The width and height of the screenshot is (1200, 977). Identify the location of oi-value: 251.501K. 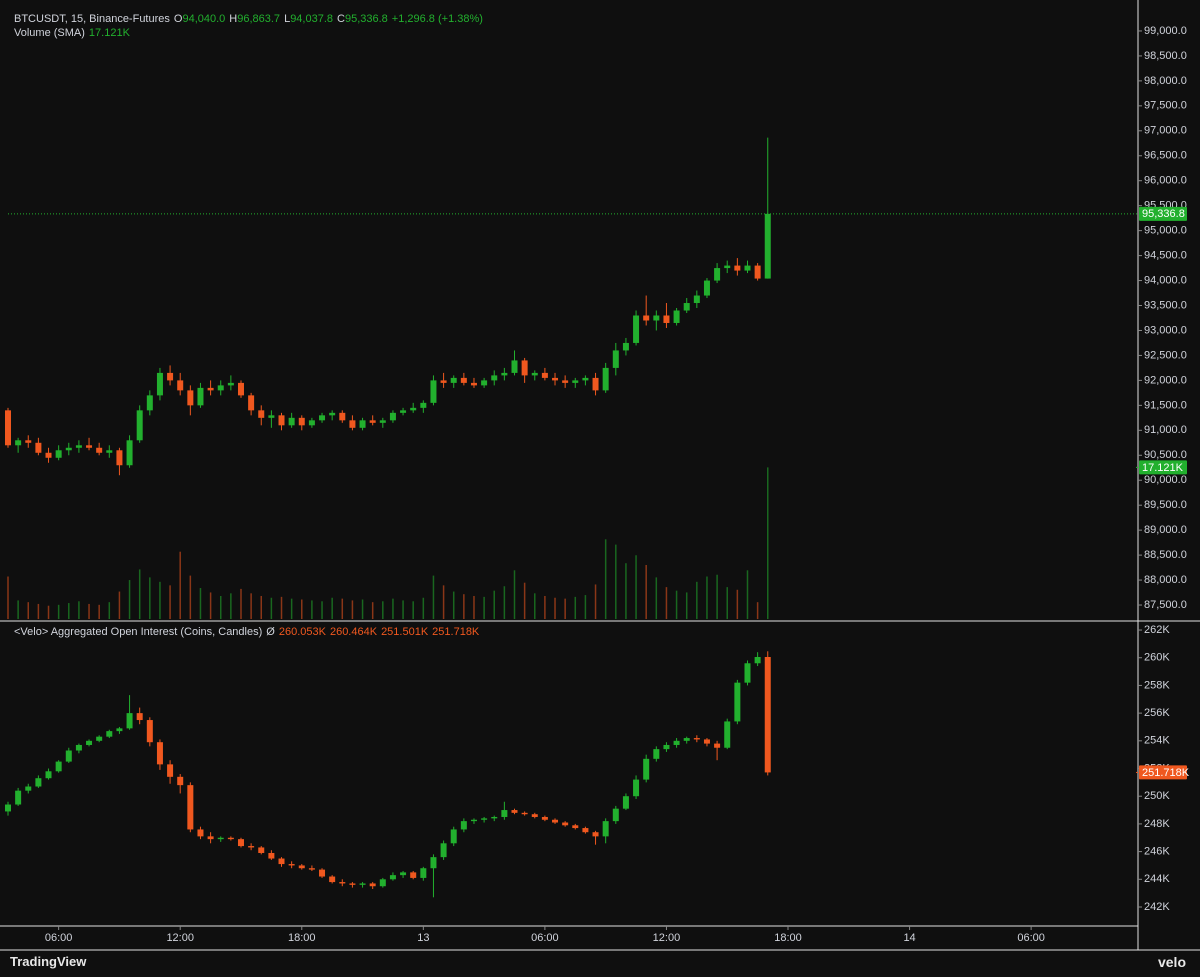
(405, 632).